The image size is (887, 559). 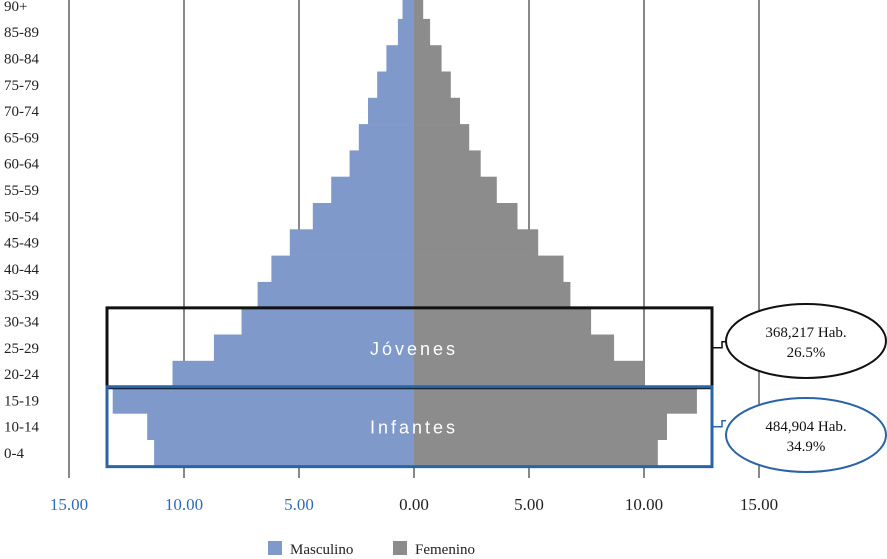 What do you see at coordinates (21, 86) in the screenshot?
I see `age-group-label: 75-79` at bounding box center [21, 86].